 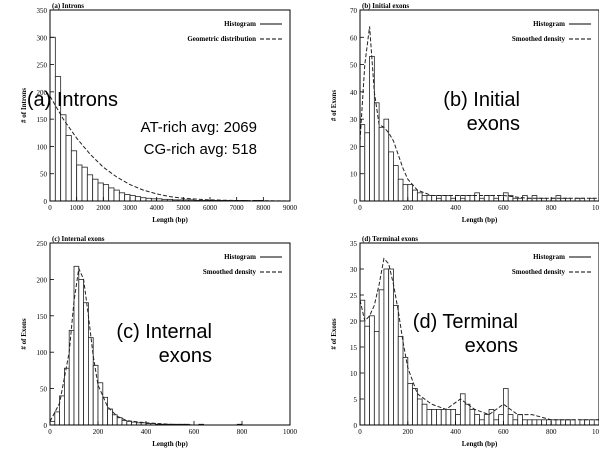 What do you see at coordinates (200, 149) in the screenshot?
I see `stats-label: CG-rich avg: 518` at bounding box center [200, 149].